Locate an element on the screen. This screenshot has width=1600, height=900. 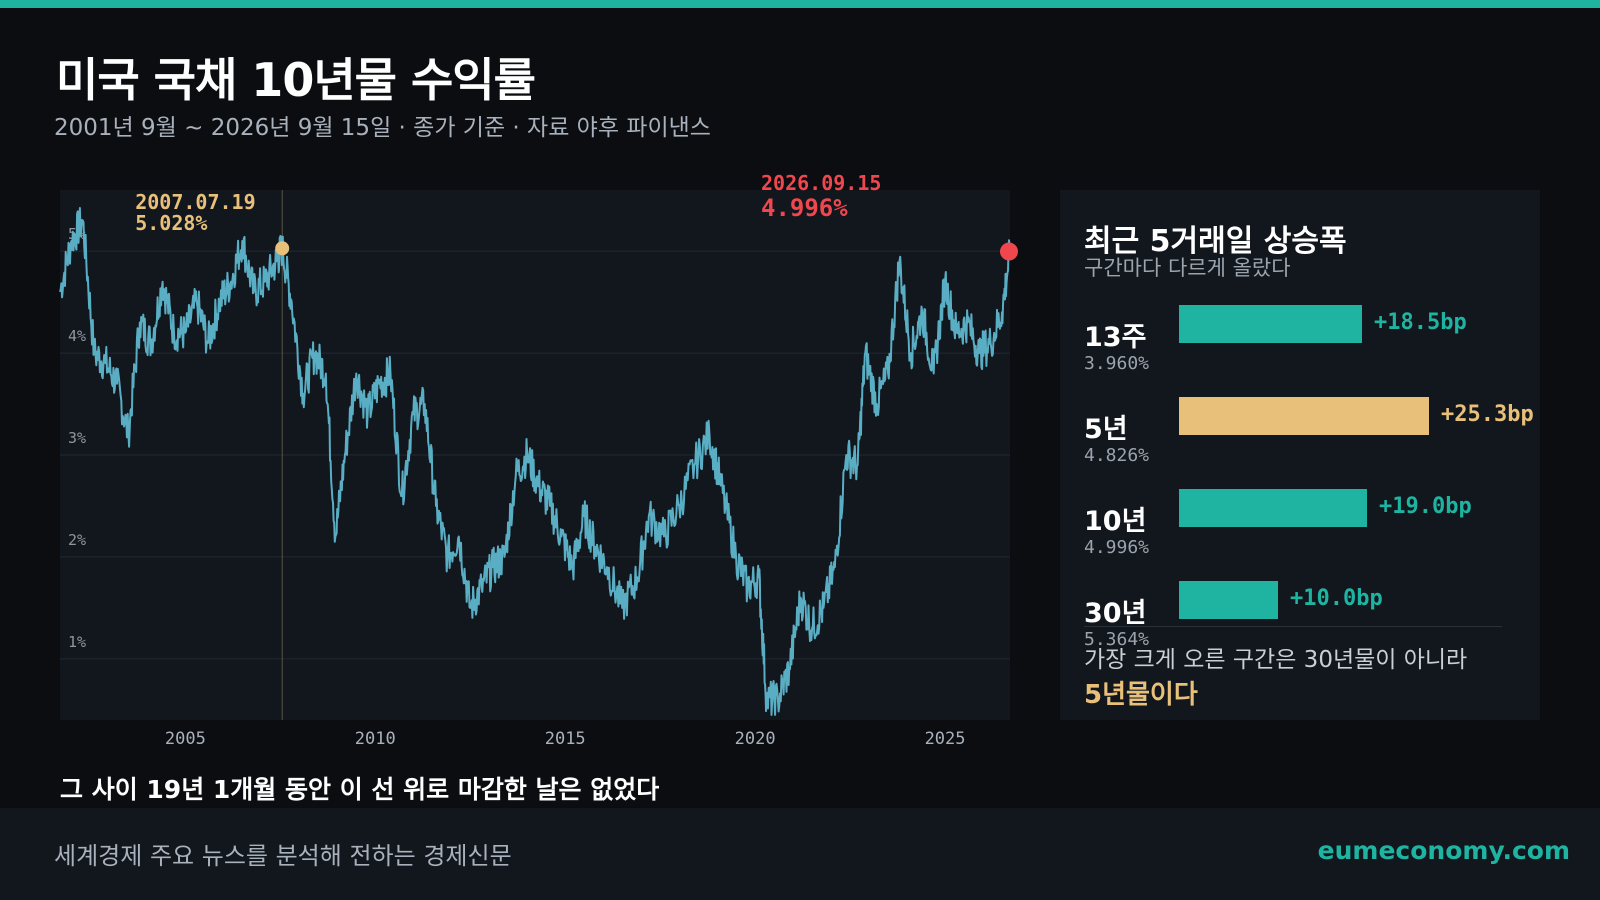
panel-divider is located at coordinates (1293, 626).